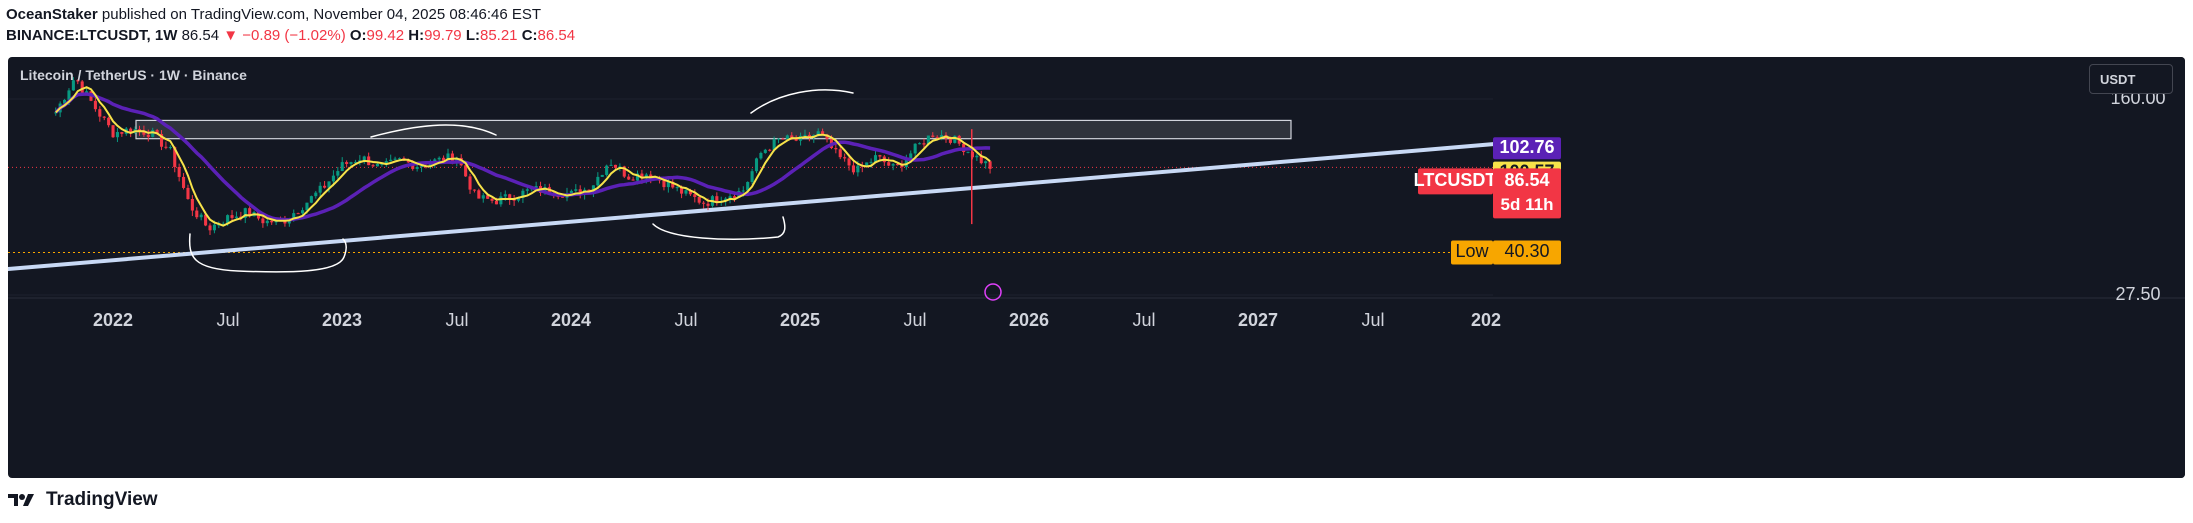  What do you see at coordinates (1526, 251) in the screenshot?
I see `low-value: 40.30` at bounding box center [1526, 251].